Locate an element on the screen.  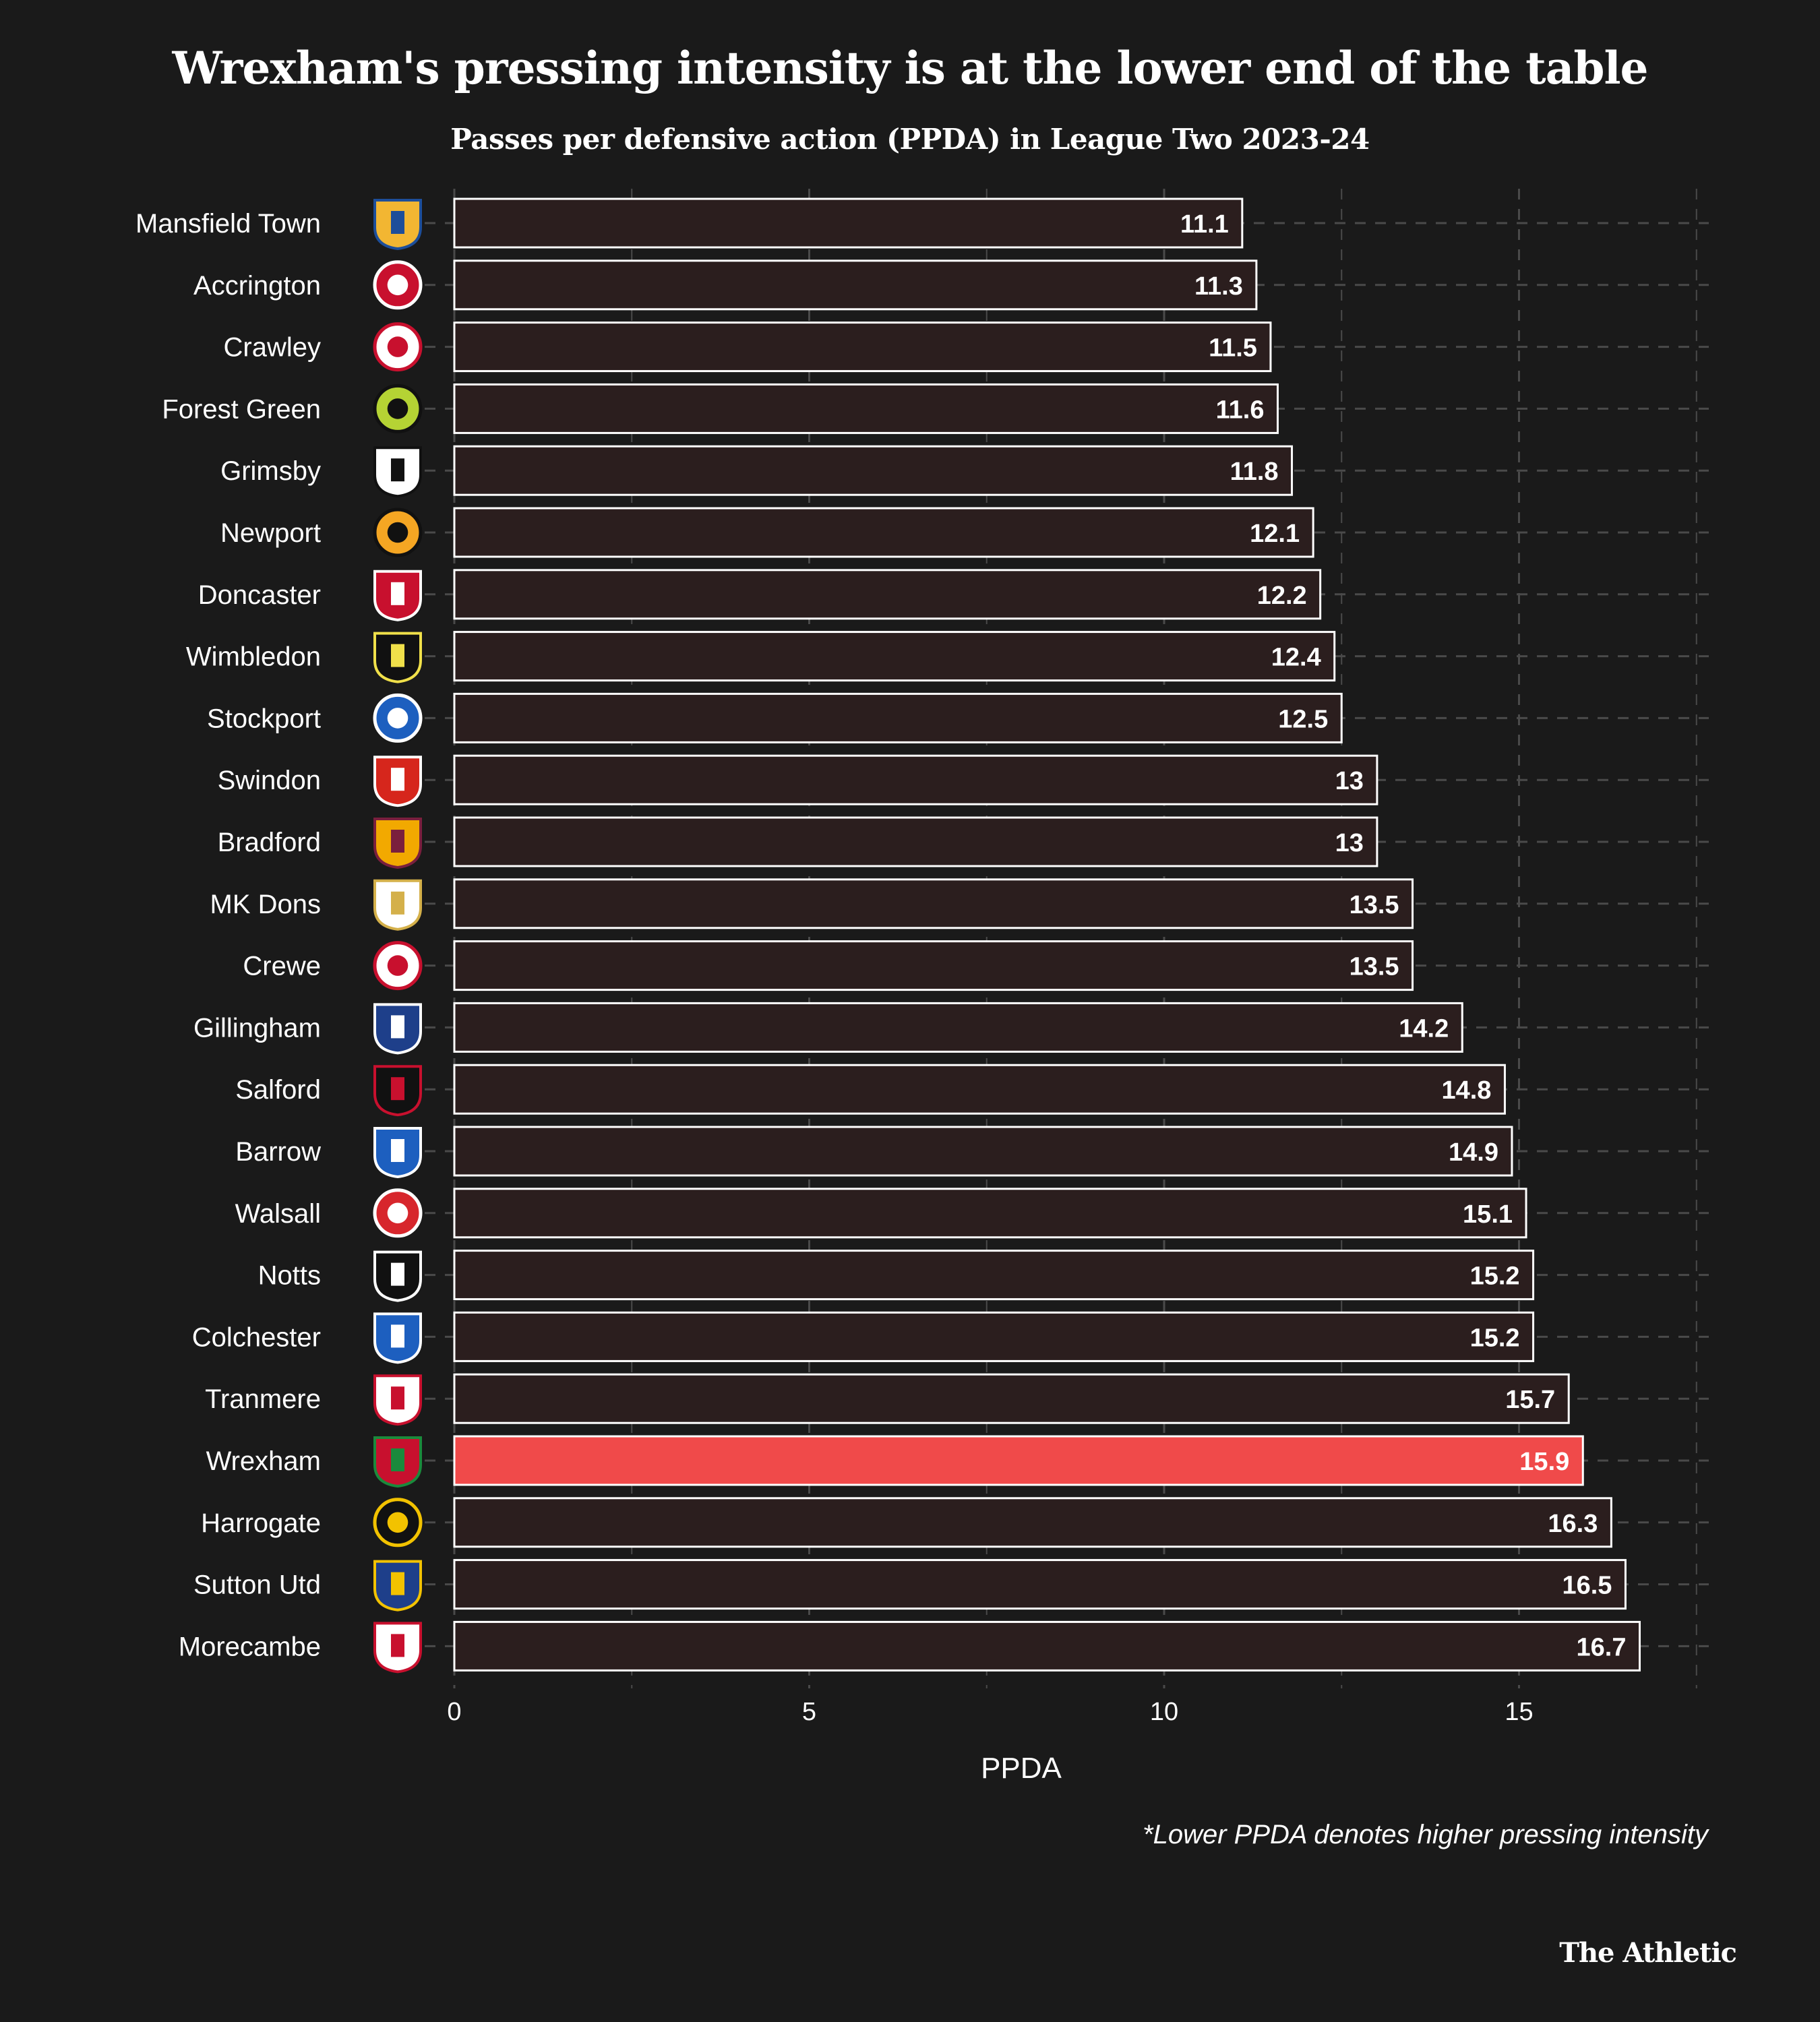
team-label: Mansfield Town is located at coordinates (228, 224).